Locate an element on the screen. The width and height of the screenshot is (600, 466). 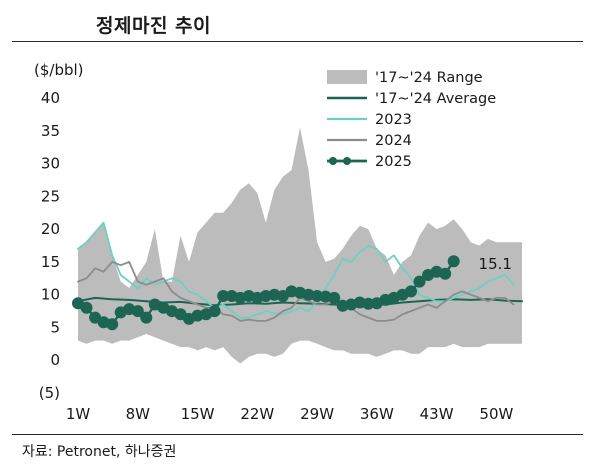
legend-label-range: '17~'24 Range is located at coordinates (429, 78).